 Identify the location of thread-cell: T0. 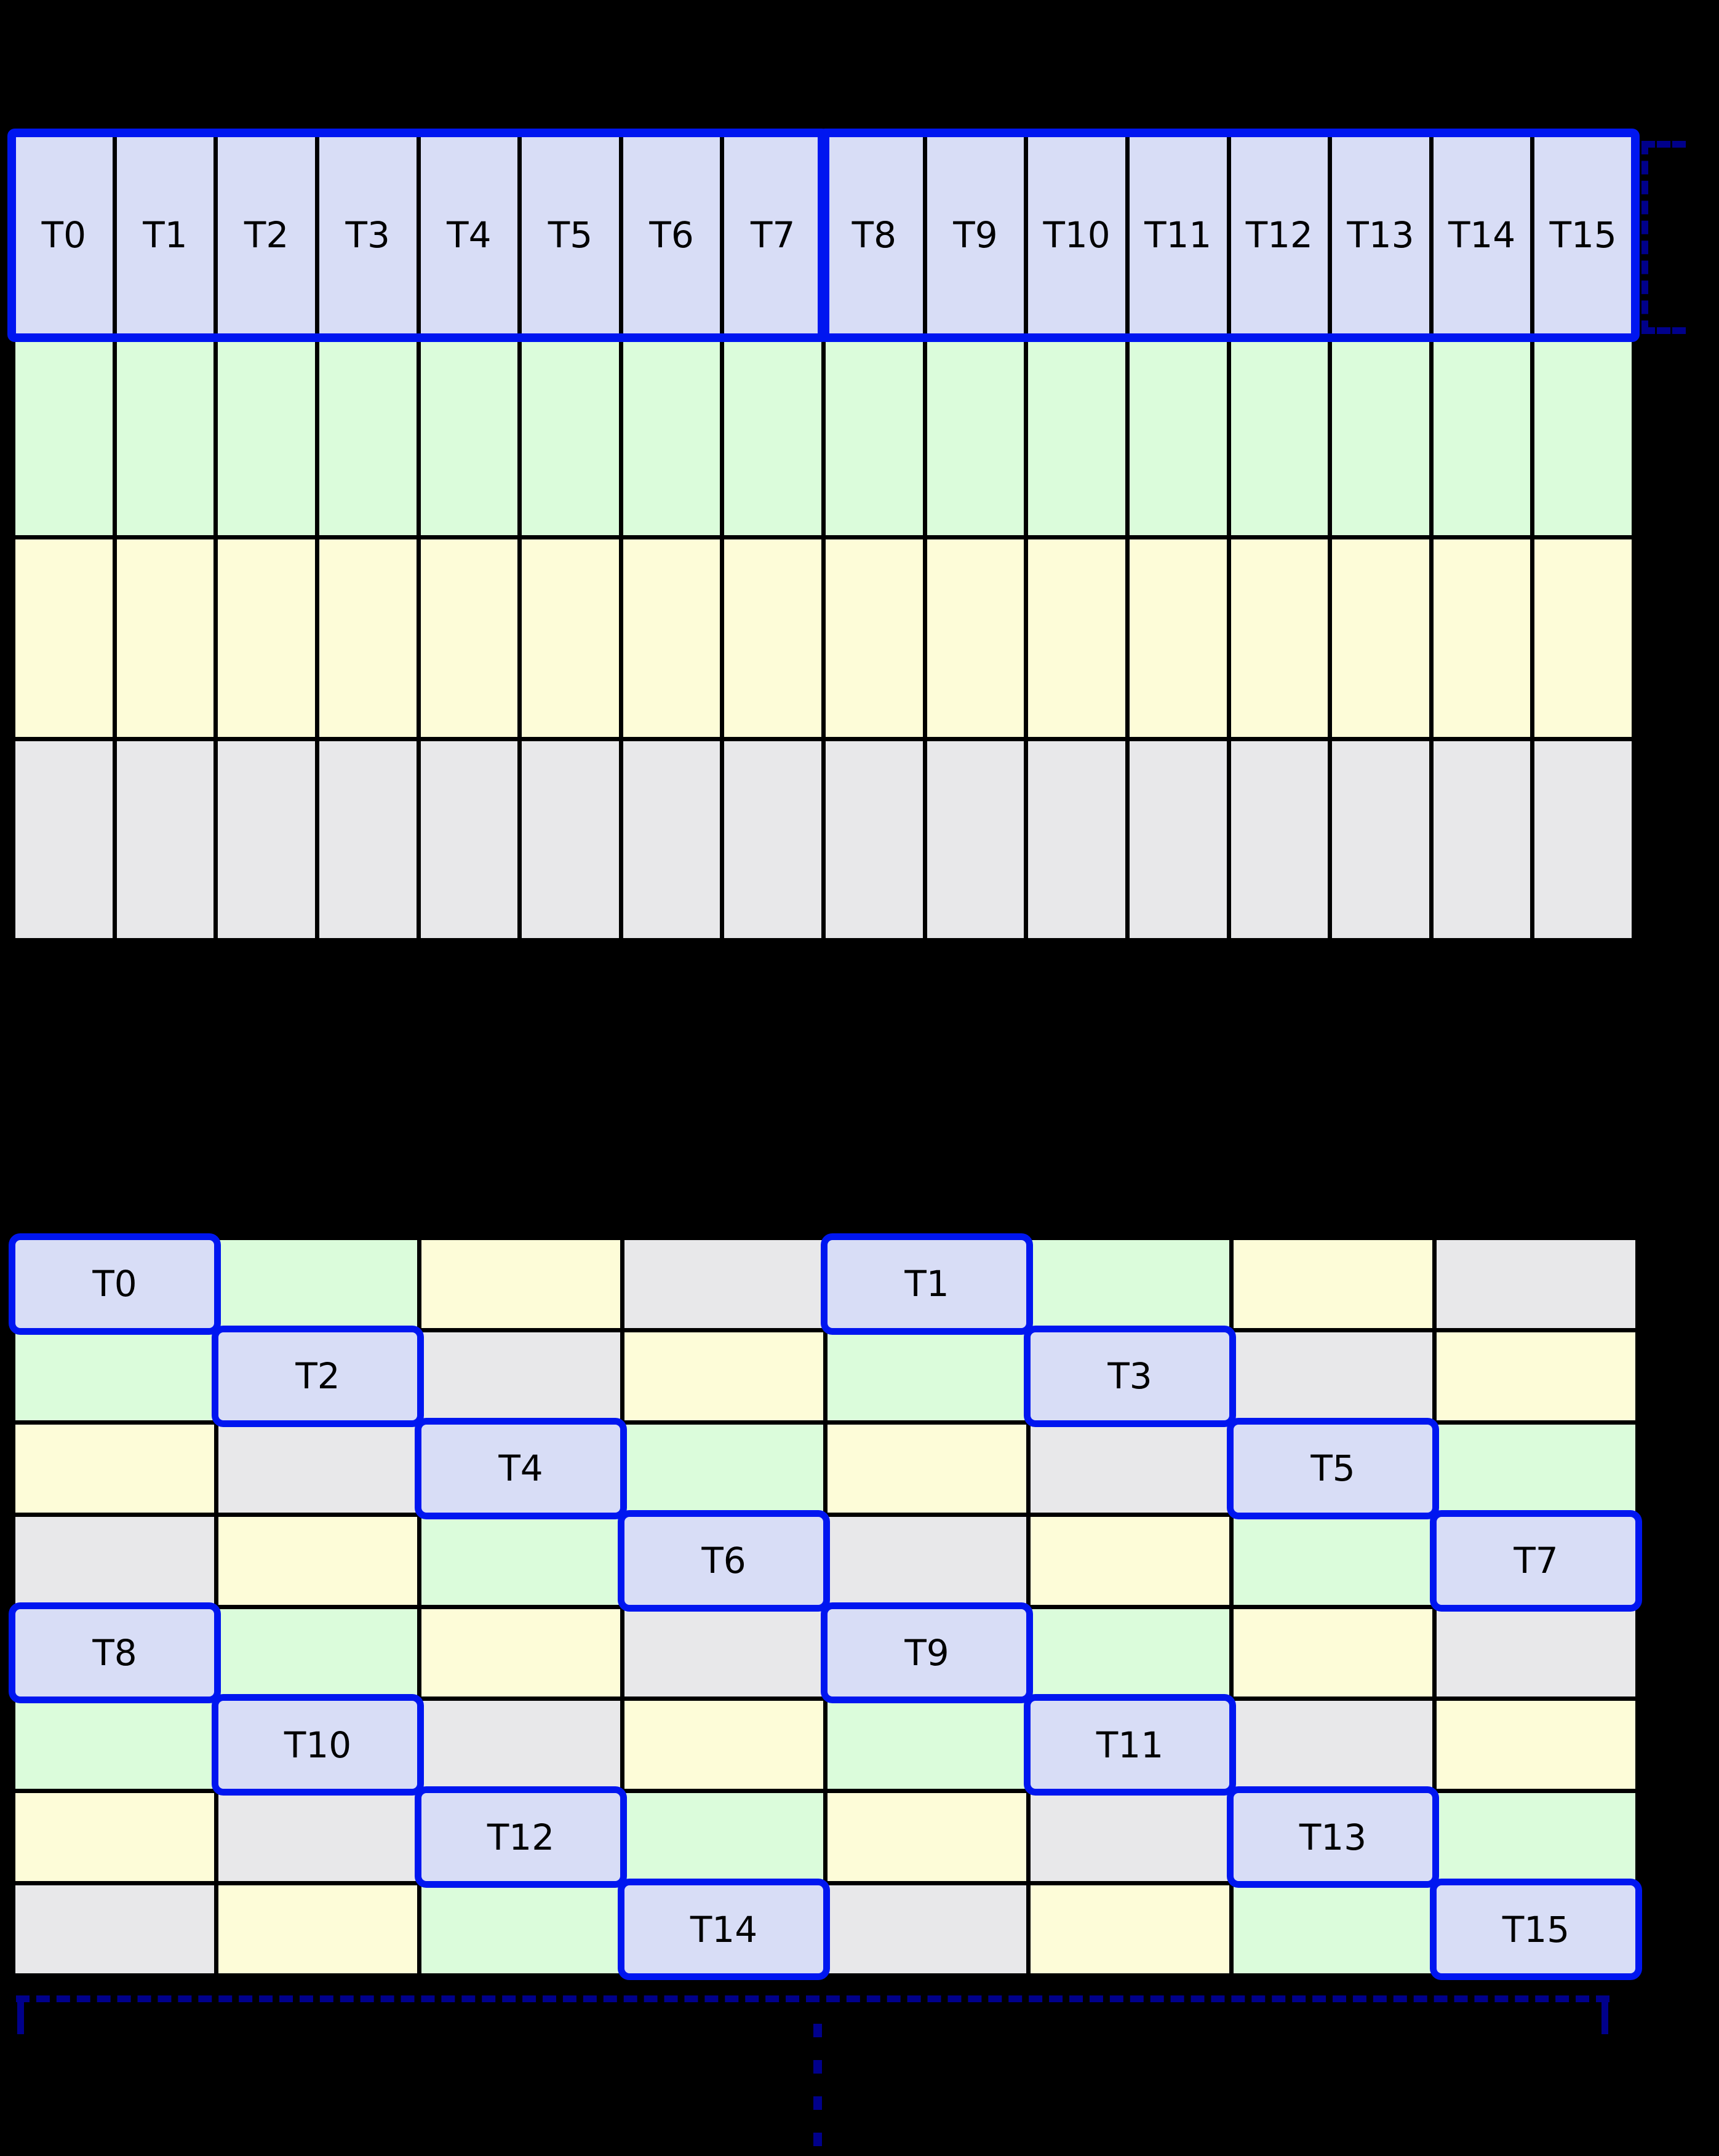
(114, 1284).